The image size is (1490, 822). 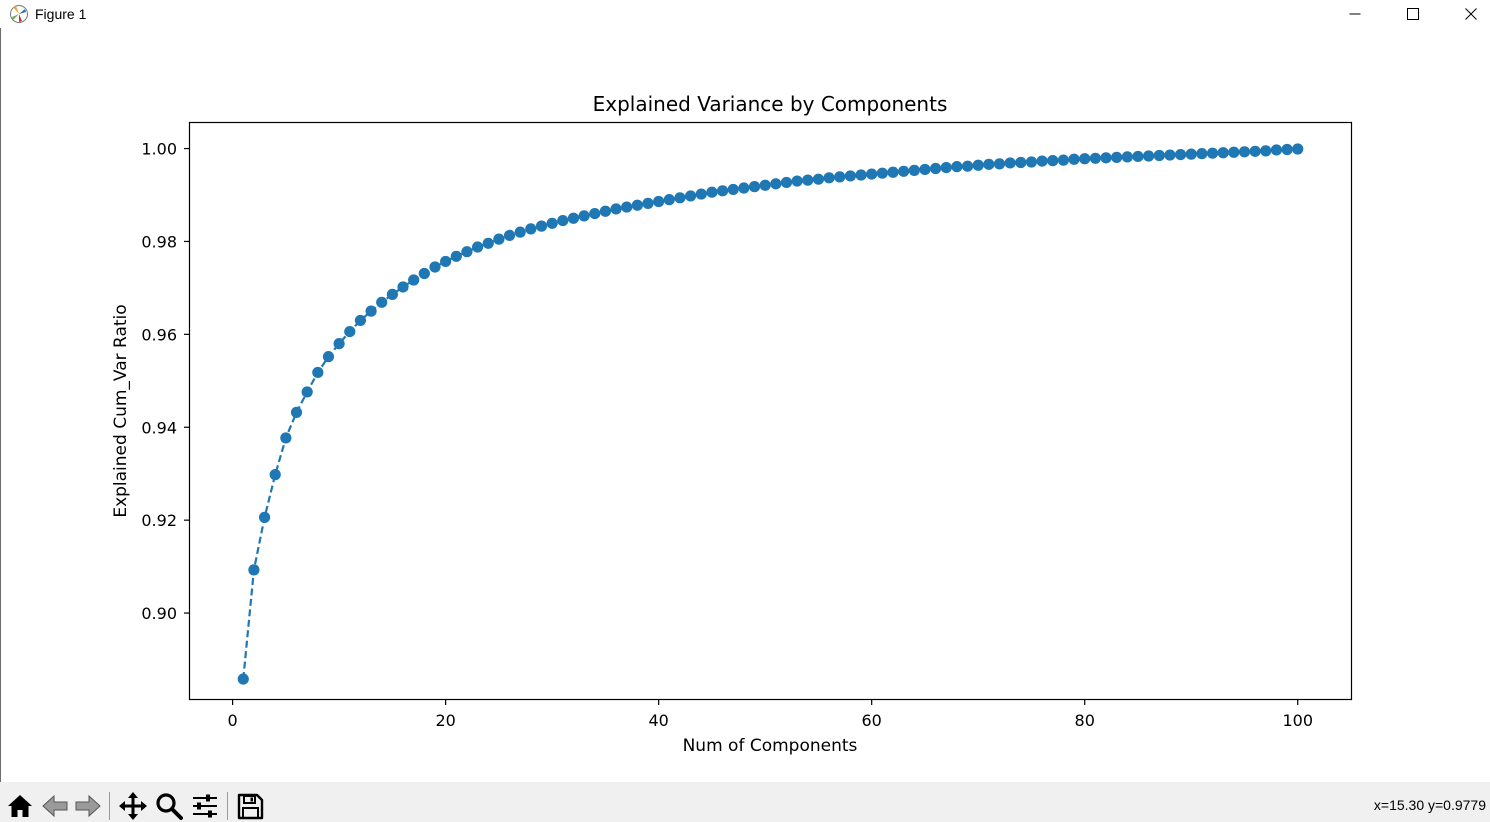 I want to click on pan-icon, so click(x=133, y=806).